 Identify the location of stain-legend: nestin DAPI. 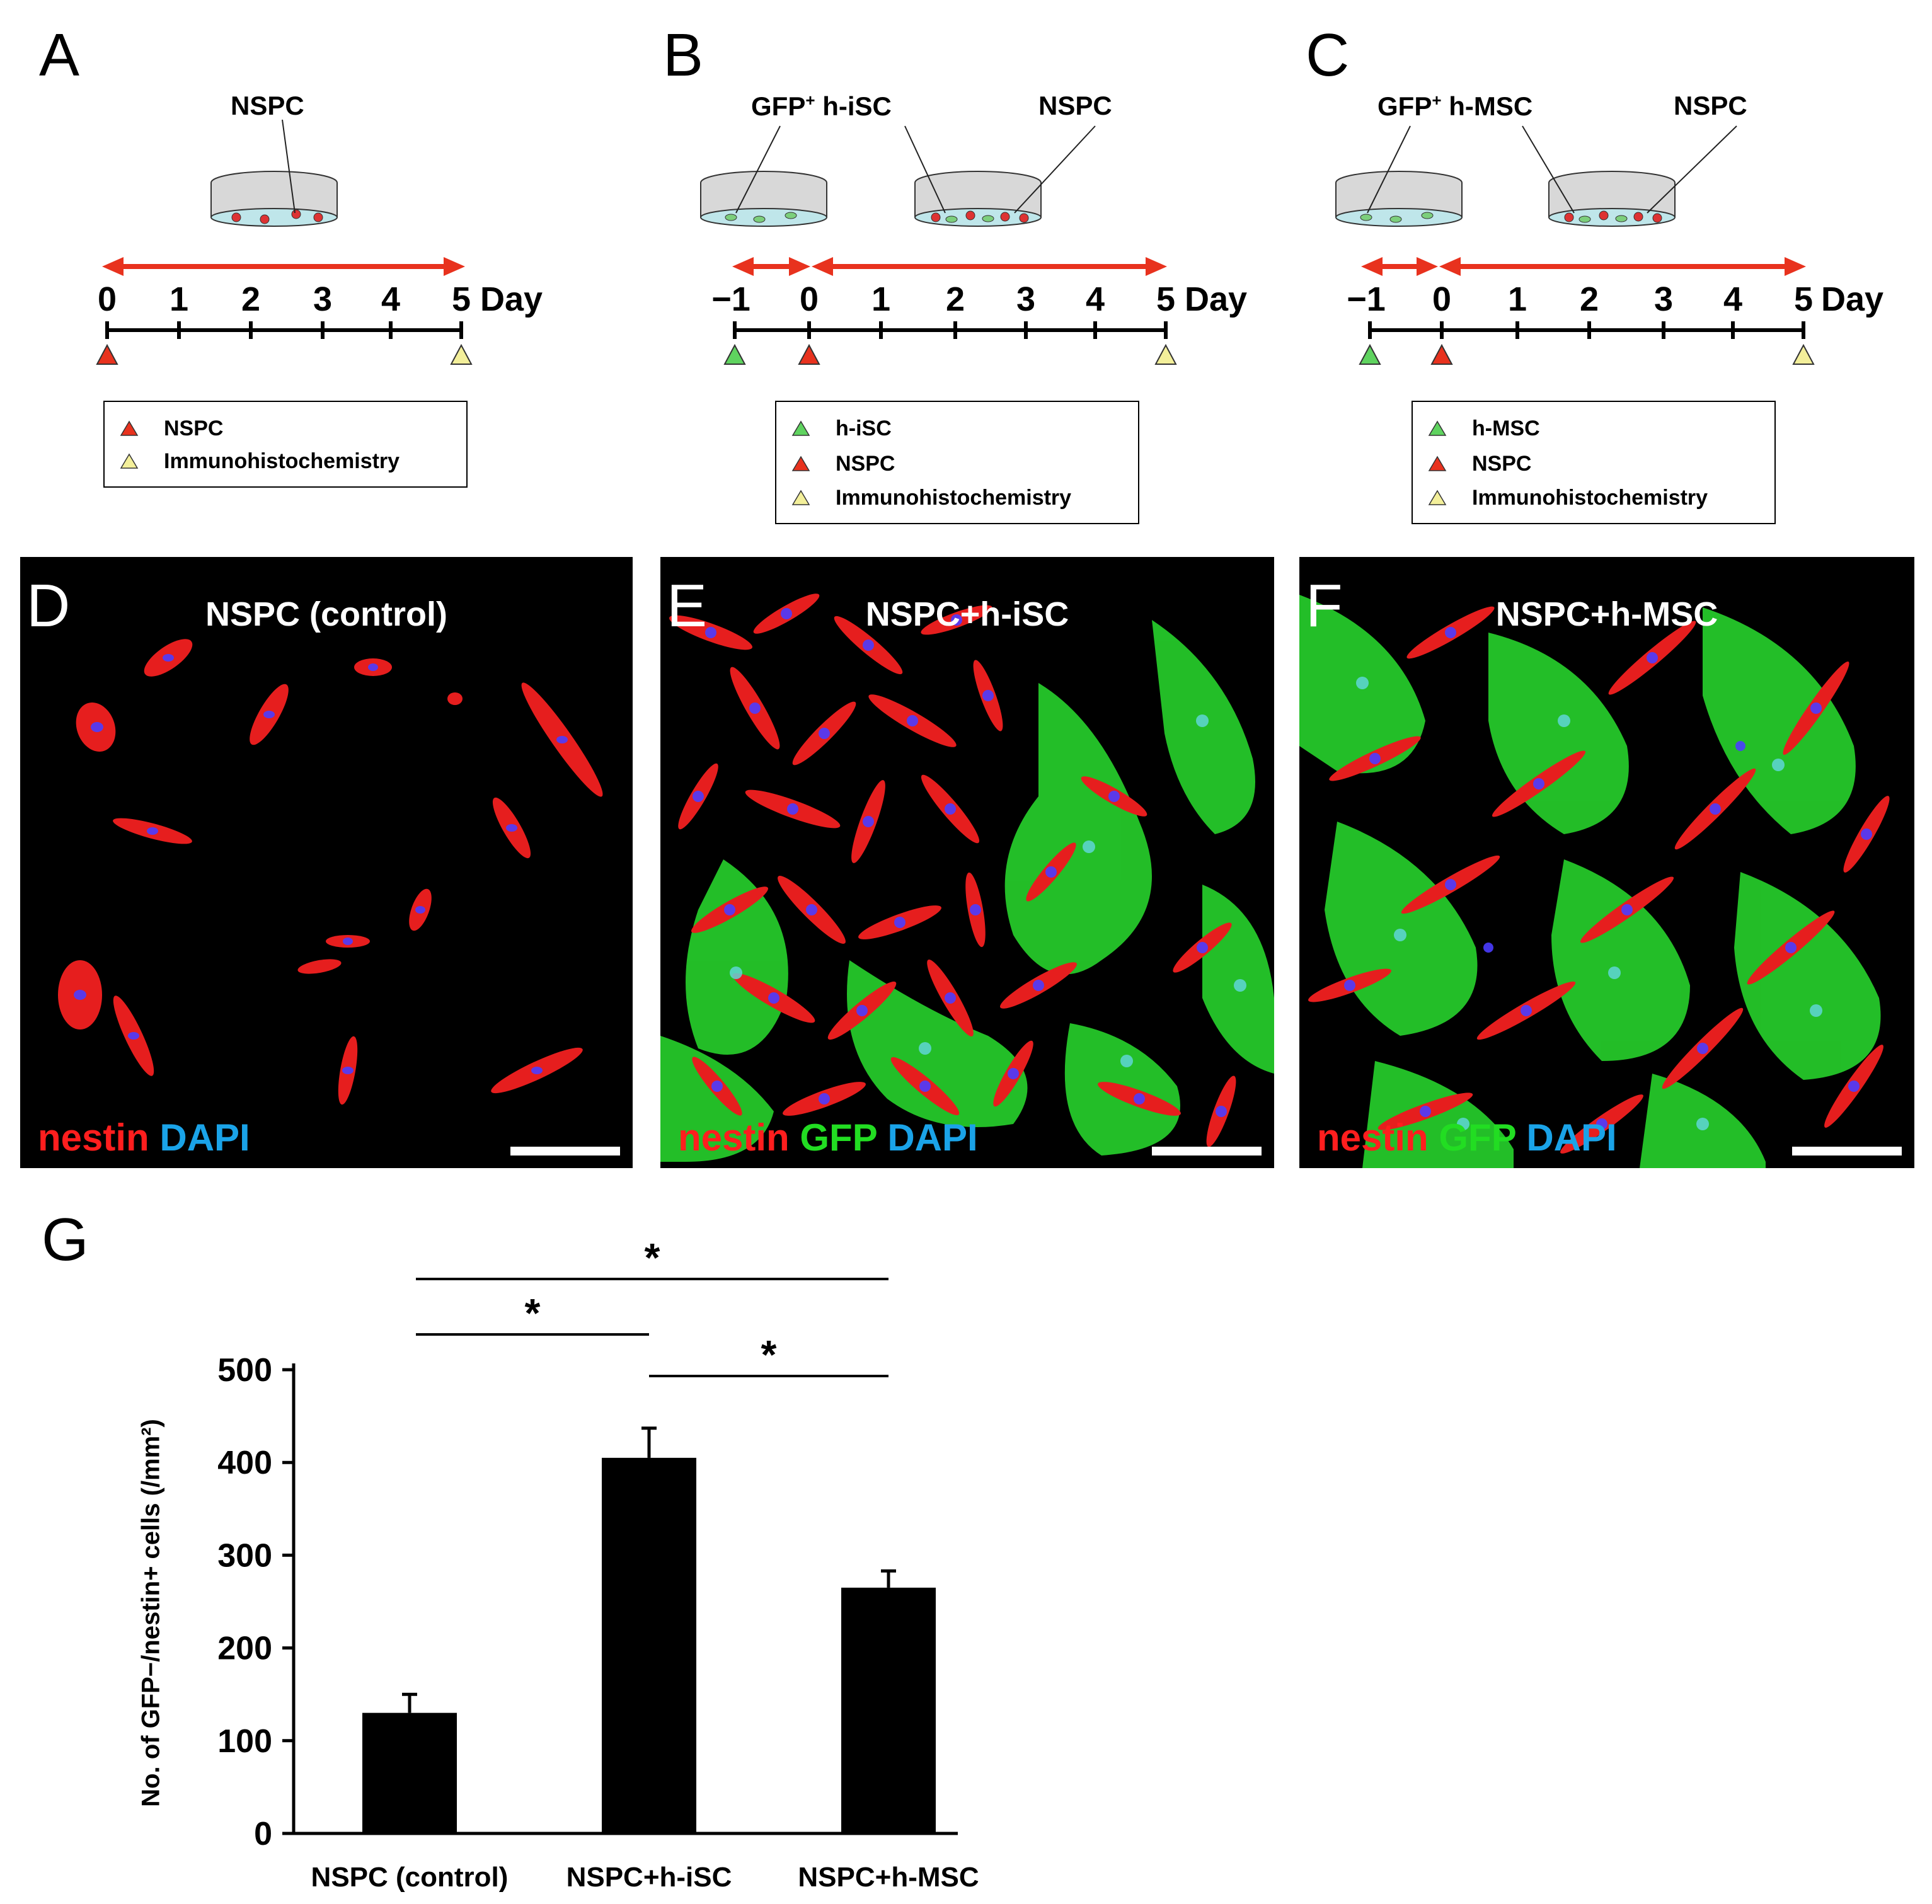
(144, 1137).